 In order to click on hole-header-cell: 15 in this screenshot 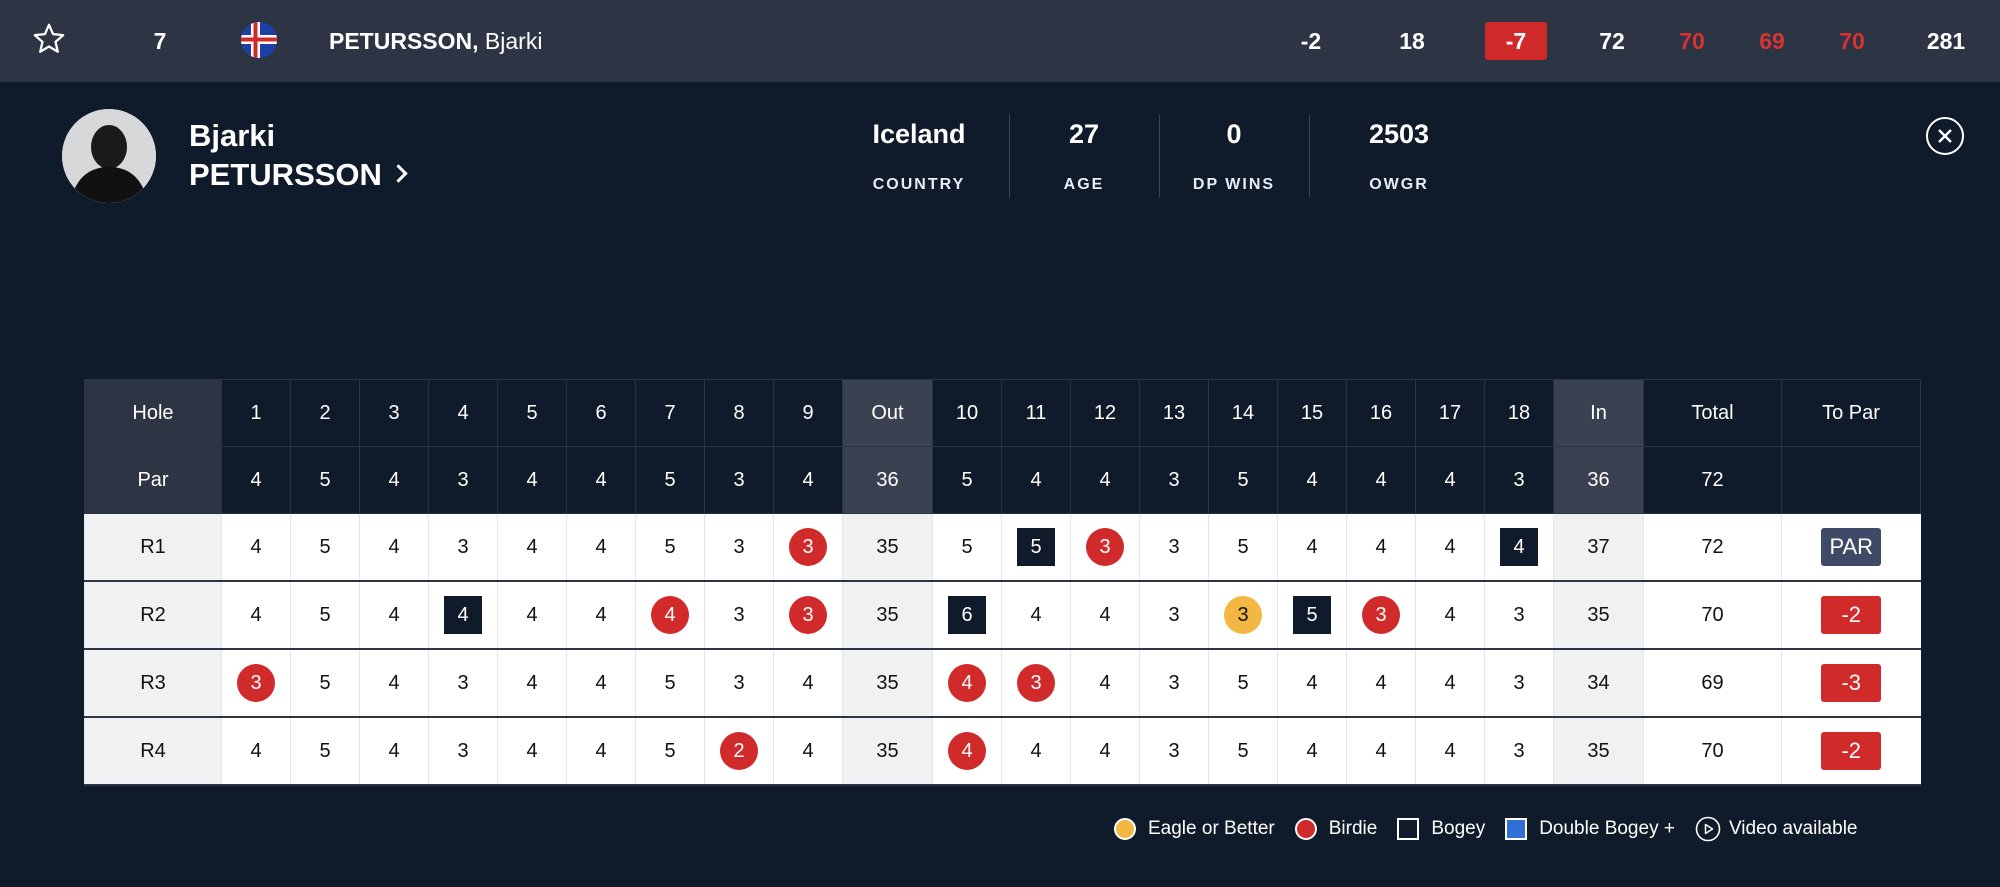, I will do `click(1312, 413)`.